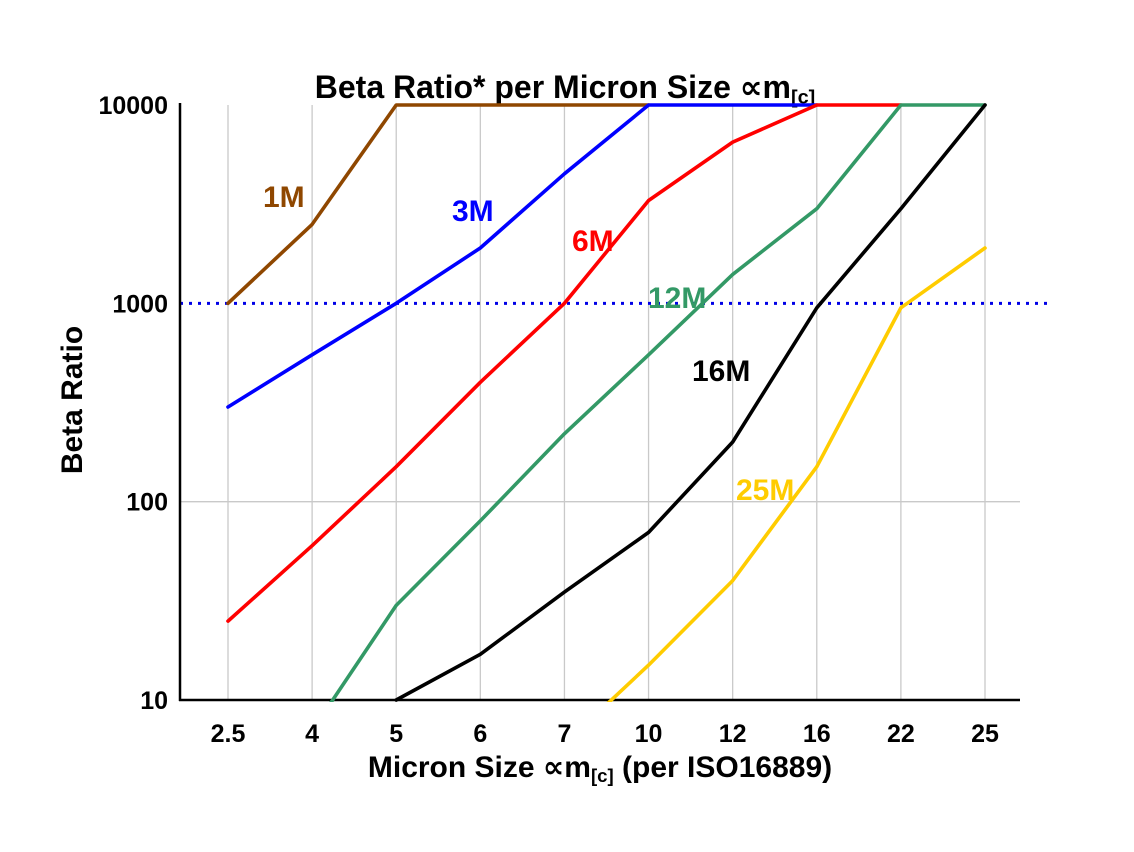 The height and width of the screenshot is (852, 1134). What do you see at coordinates (147, 503) in the screenshot?
I see `y-tick-100: 100` at bounding box center [147, 503].